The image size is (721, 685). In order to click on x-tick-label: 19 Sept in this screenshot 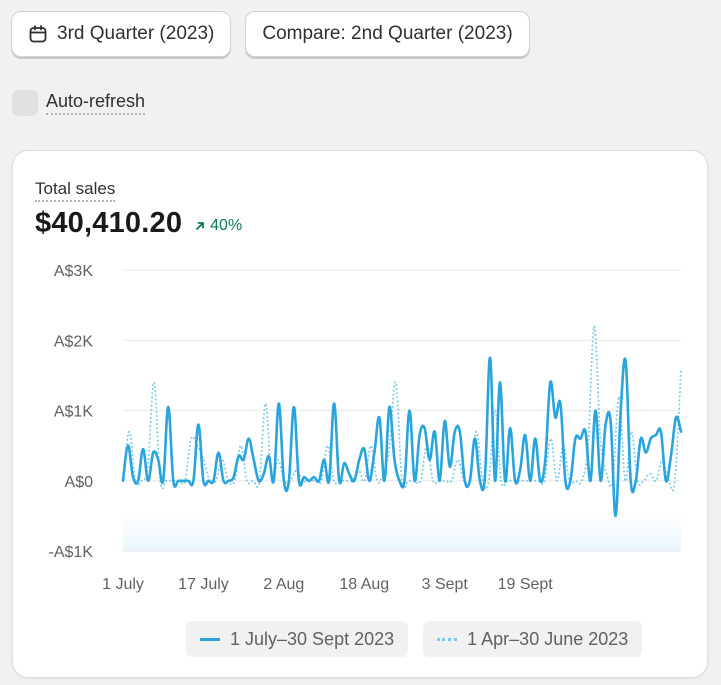, I will do `click(526, 584)`.